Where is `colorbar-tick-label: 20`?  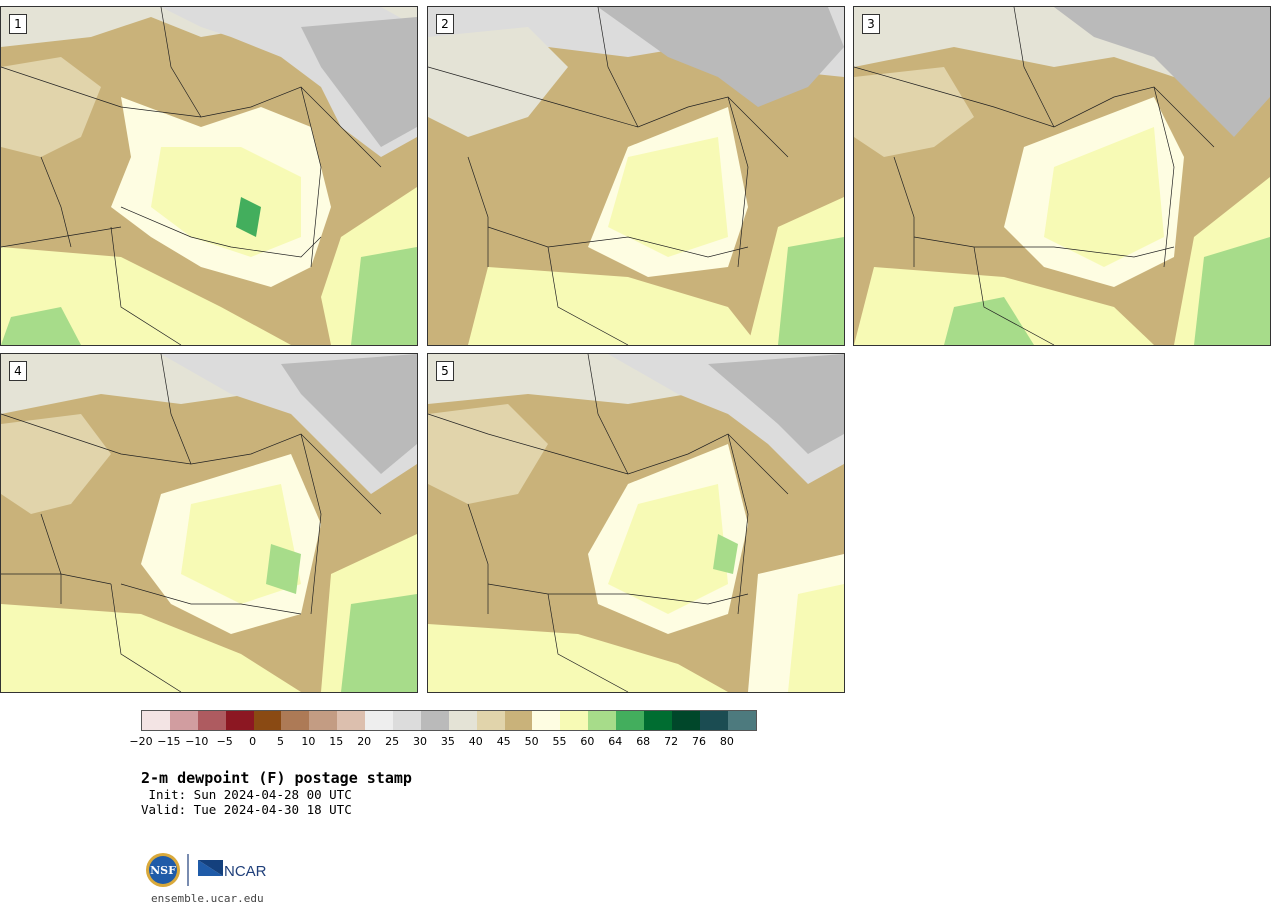 colorbar-tick-label: 20 is located at coordinates (364, 741).